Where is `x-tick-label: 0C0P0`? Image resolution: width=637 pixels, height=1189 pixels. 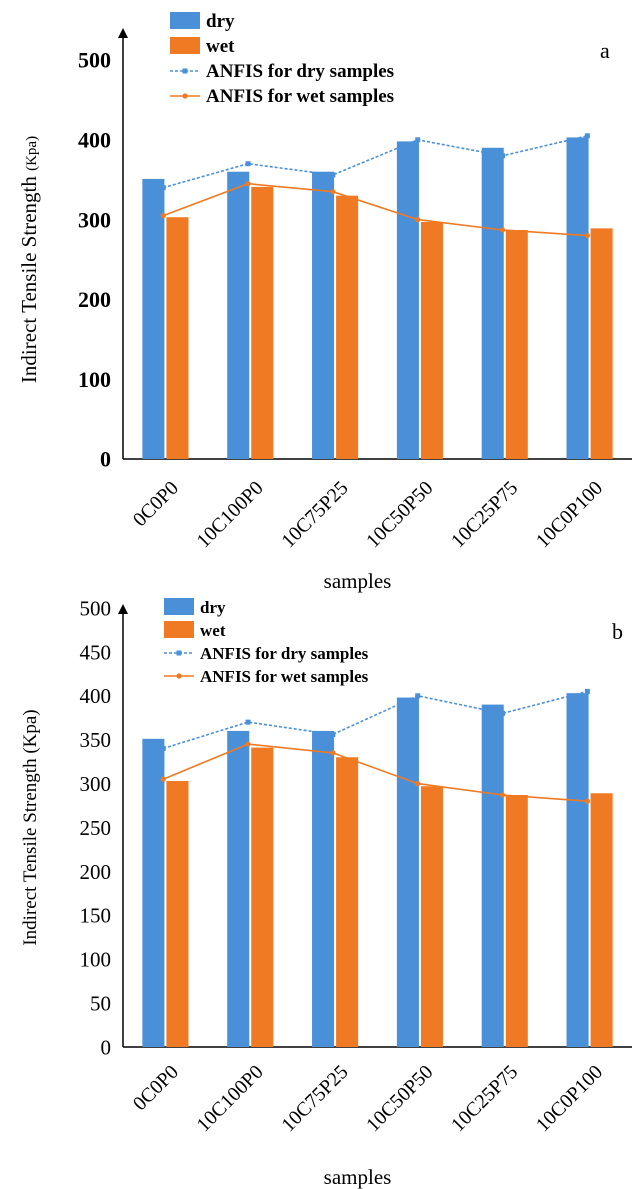
x-tick-label: 0C0P0 is located at coordinates (156, 1088).